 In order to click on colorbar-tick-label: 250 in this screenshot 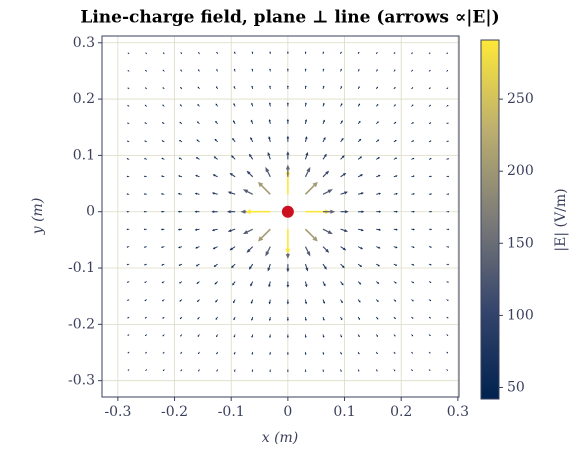, I will do `click(520, 99)`.